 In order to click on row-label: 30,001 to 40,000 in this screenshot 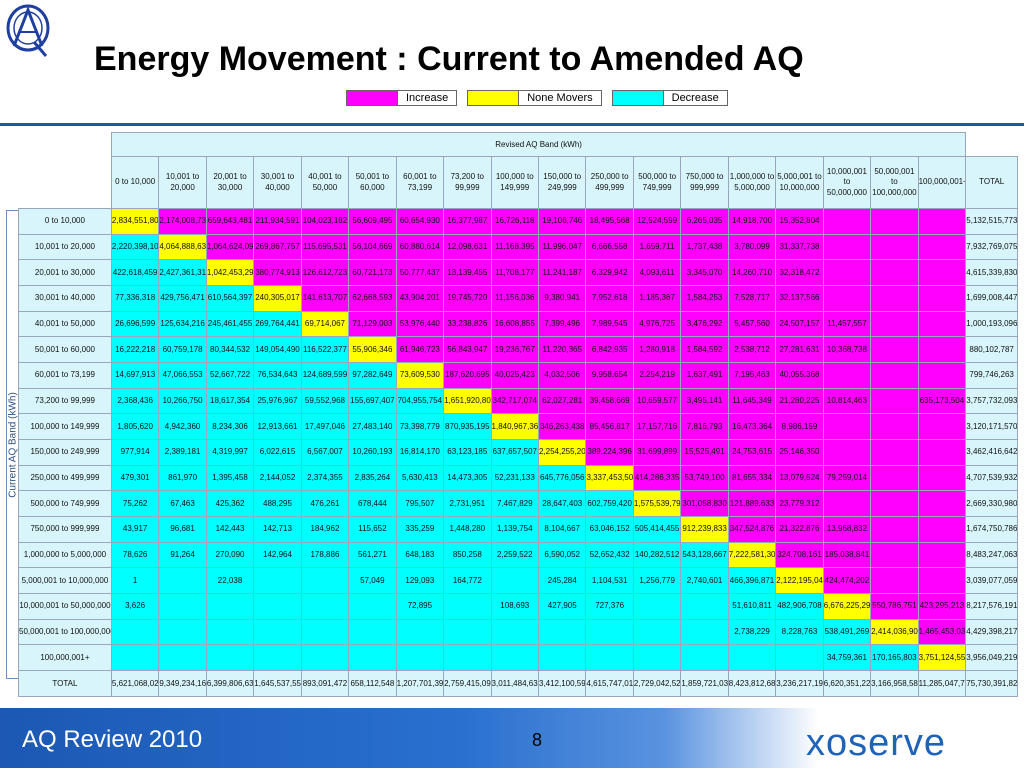, I will do `click(65, 298)`.